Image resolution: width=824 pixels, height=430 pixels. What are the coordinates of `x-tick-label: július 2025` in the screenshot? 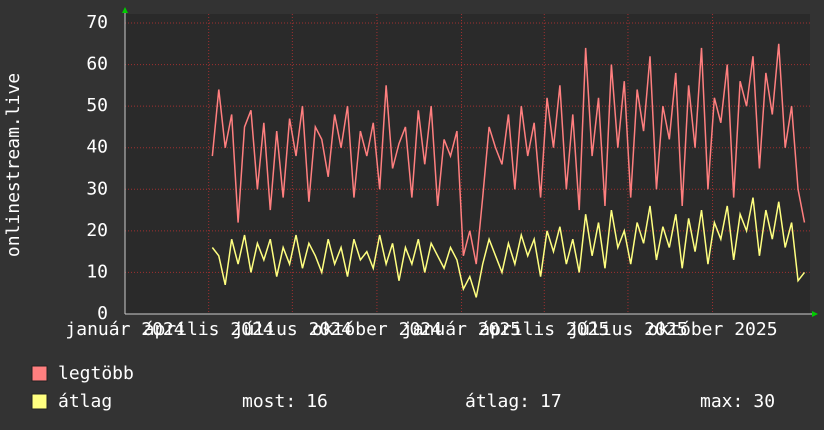 It's located at (627, 329).